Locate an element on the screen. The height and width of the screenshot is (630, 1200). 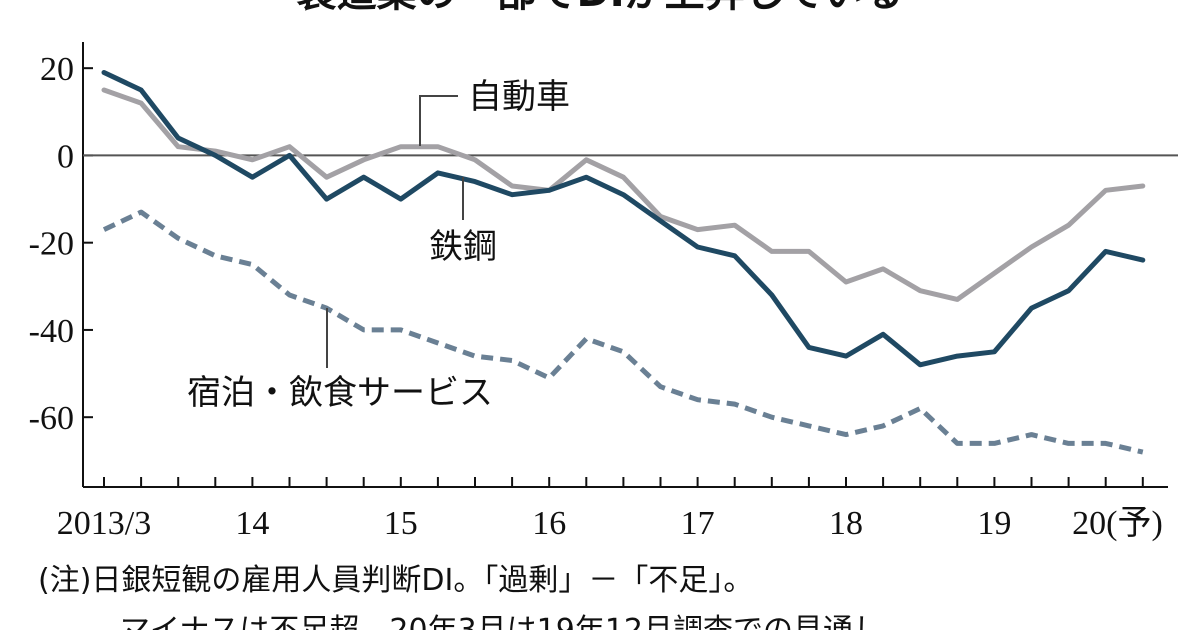
chart-note-line1: (注)日銀短観の雇用人員判断DI。「過剰」－「不足」。 is located at coordinates (395, 580).